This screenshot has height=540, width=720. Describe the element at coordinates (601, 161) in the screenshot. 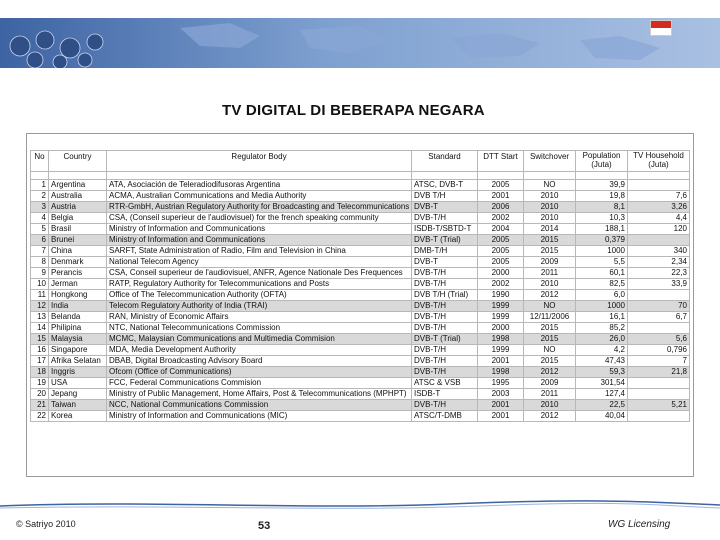

I see `header-population: Population (Juta)` at that location.